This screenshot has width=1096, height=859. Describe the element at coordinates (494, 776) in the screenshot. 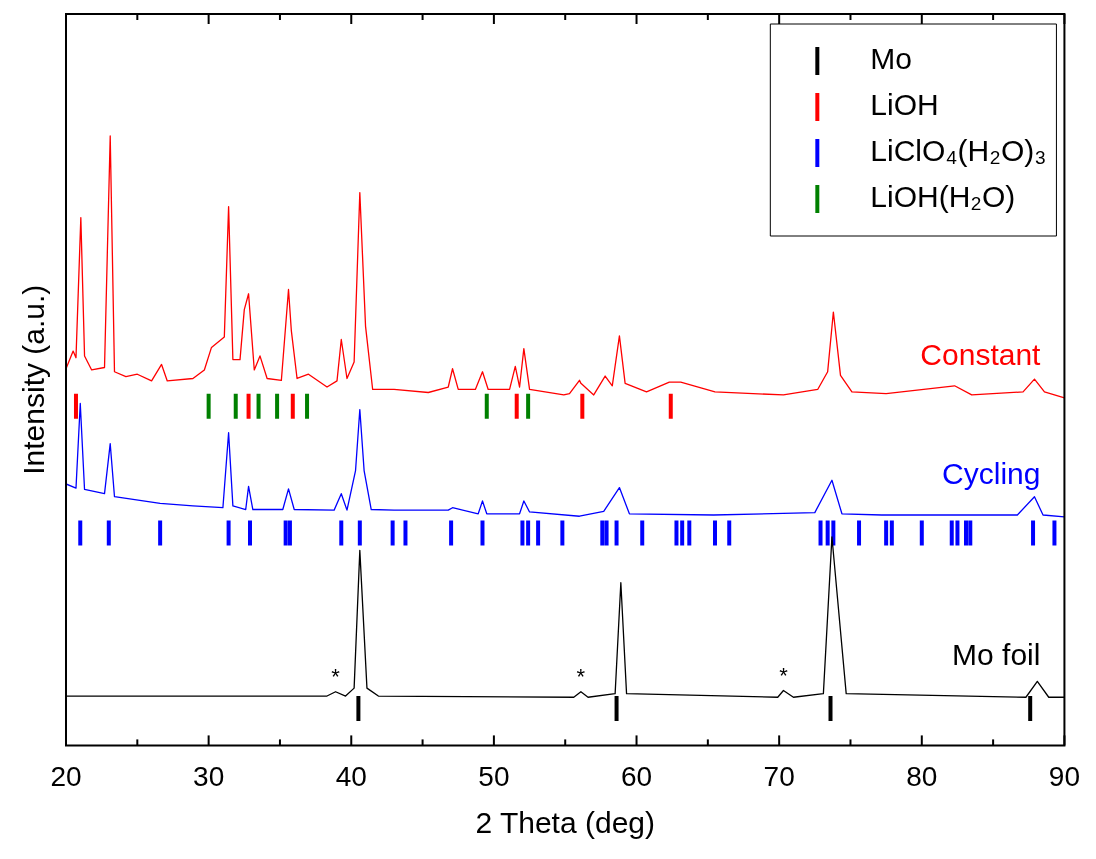

I see `x-tick-label: 50` at that location.